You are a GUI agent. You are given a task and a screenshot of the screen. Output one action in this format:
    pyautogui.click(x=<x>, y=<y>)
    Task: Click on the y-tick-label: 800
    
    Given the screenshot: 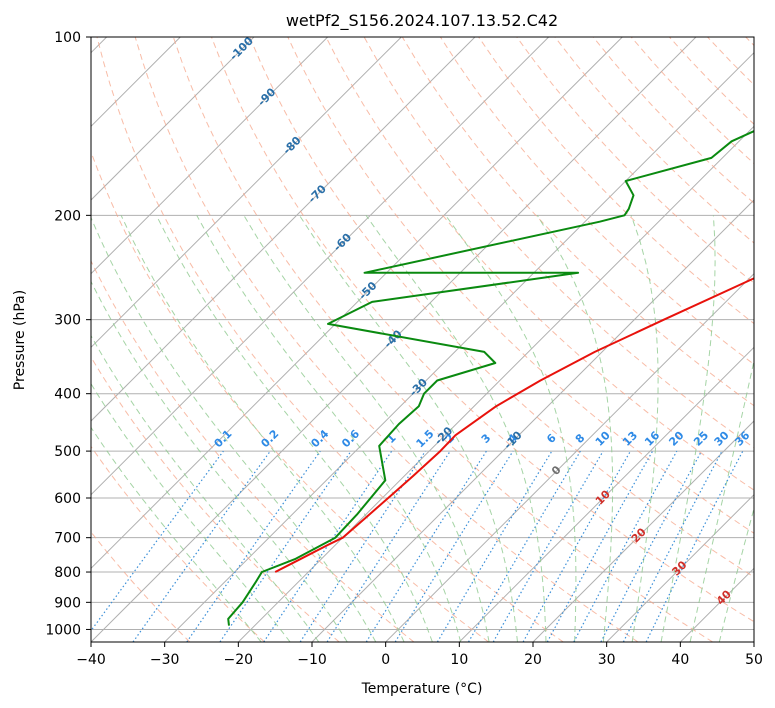 What is the action you would take?
    pyautogui.click(x=67, y=573)
    